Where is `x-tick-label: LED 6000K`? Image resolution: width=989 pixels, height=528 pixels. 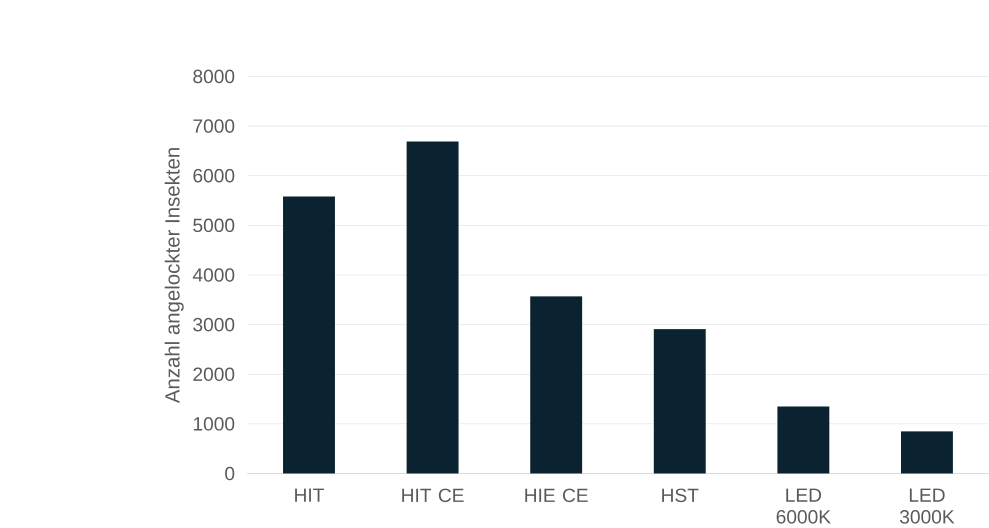 x-tick-label: LED 6000K is located at coordinates (803, 506).